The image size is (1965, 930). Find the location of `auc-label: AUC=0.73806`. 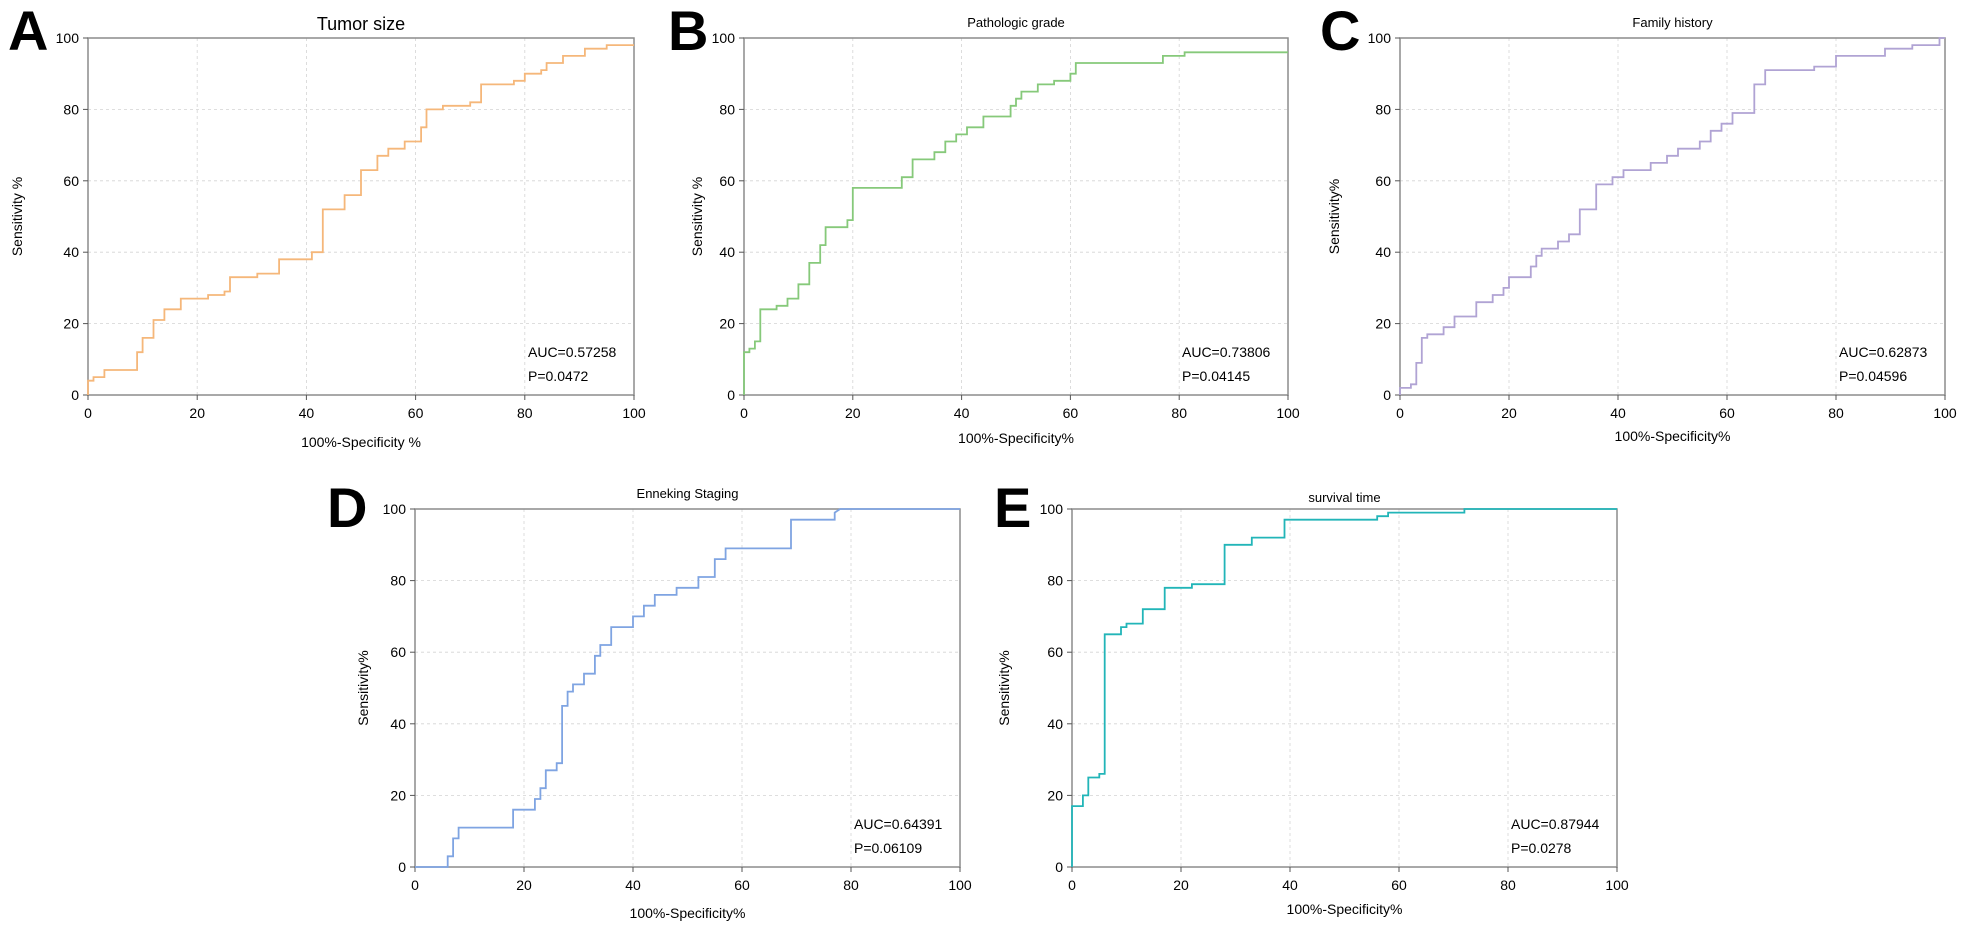

auc-label: AUC=0.73806 is located at coordinates (1226, 352).